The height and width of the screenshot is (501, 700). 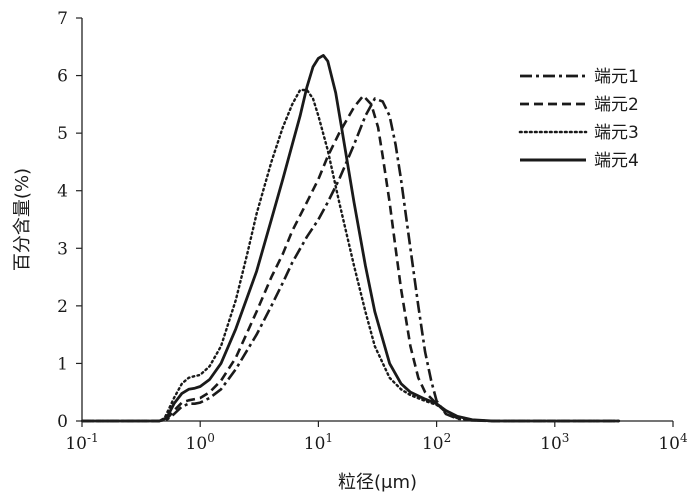 I want to click on legend-label-1: 端元1, so click(x=616, y=77).